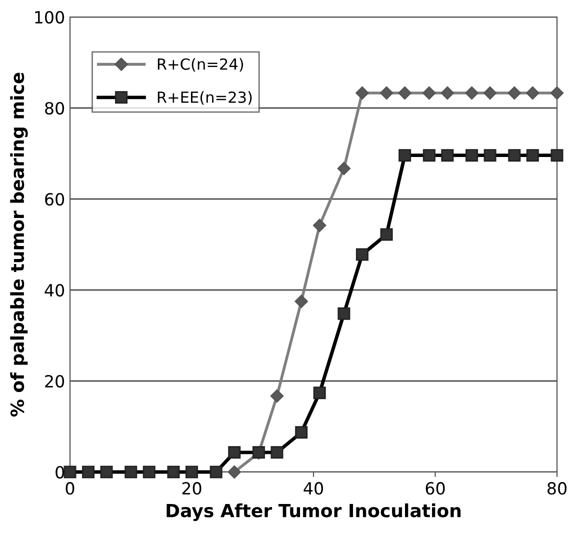 This screenshot has height=536, width=575. What do you see at coordinates (19, 244) in the screenshot?
I see `y-axis-title: % of palpable tumor bearing mice` at bounding box center [19, 244].